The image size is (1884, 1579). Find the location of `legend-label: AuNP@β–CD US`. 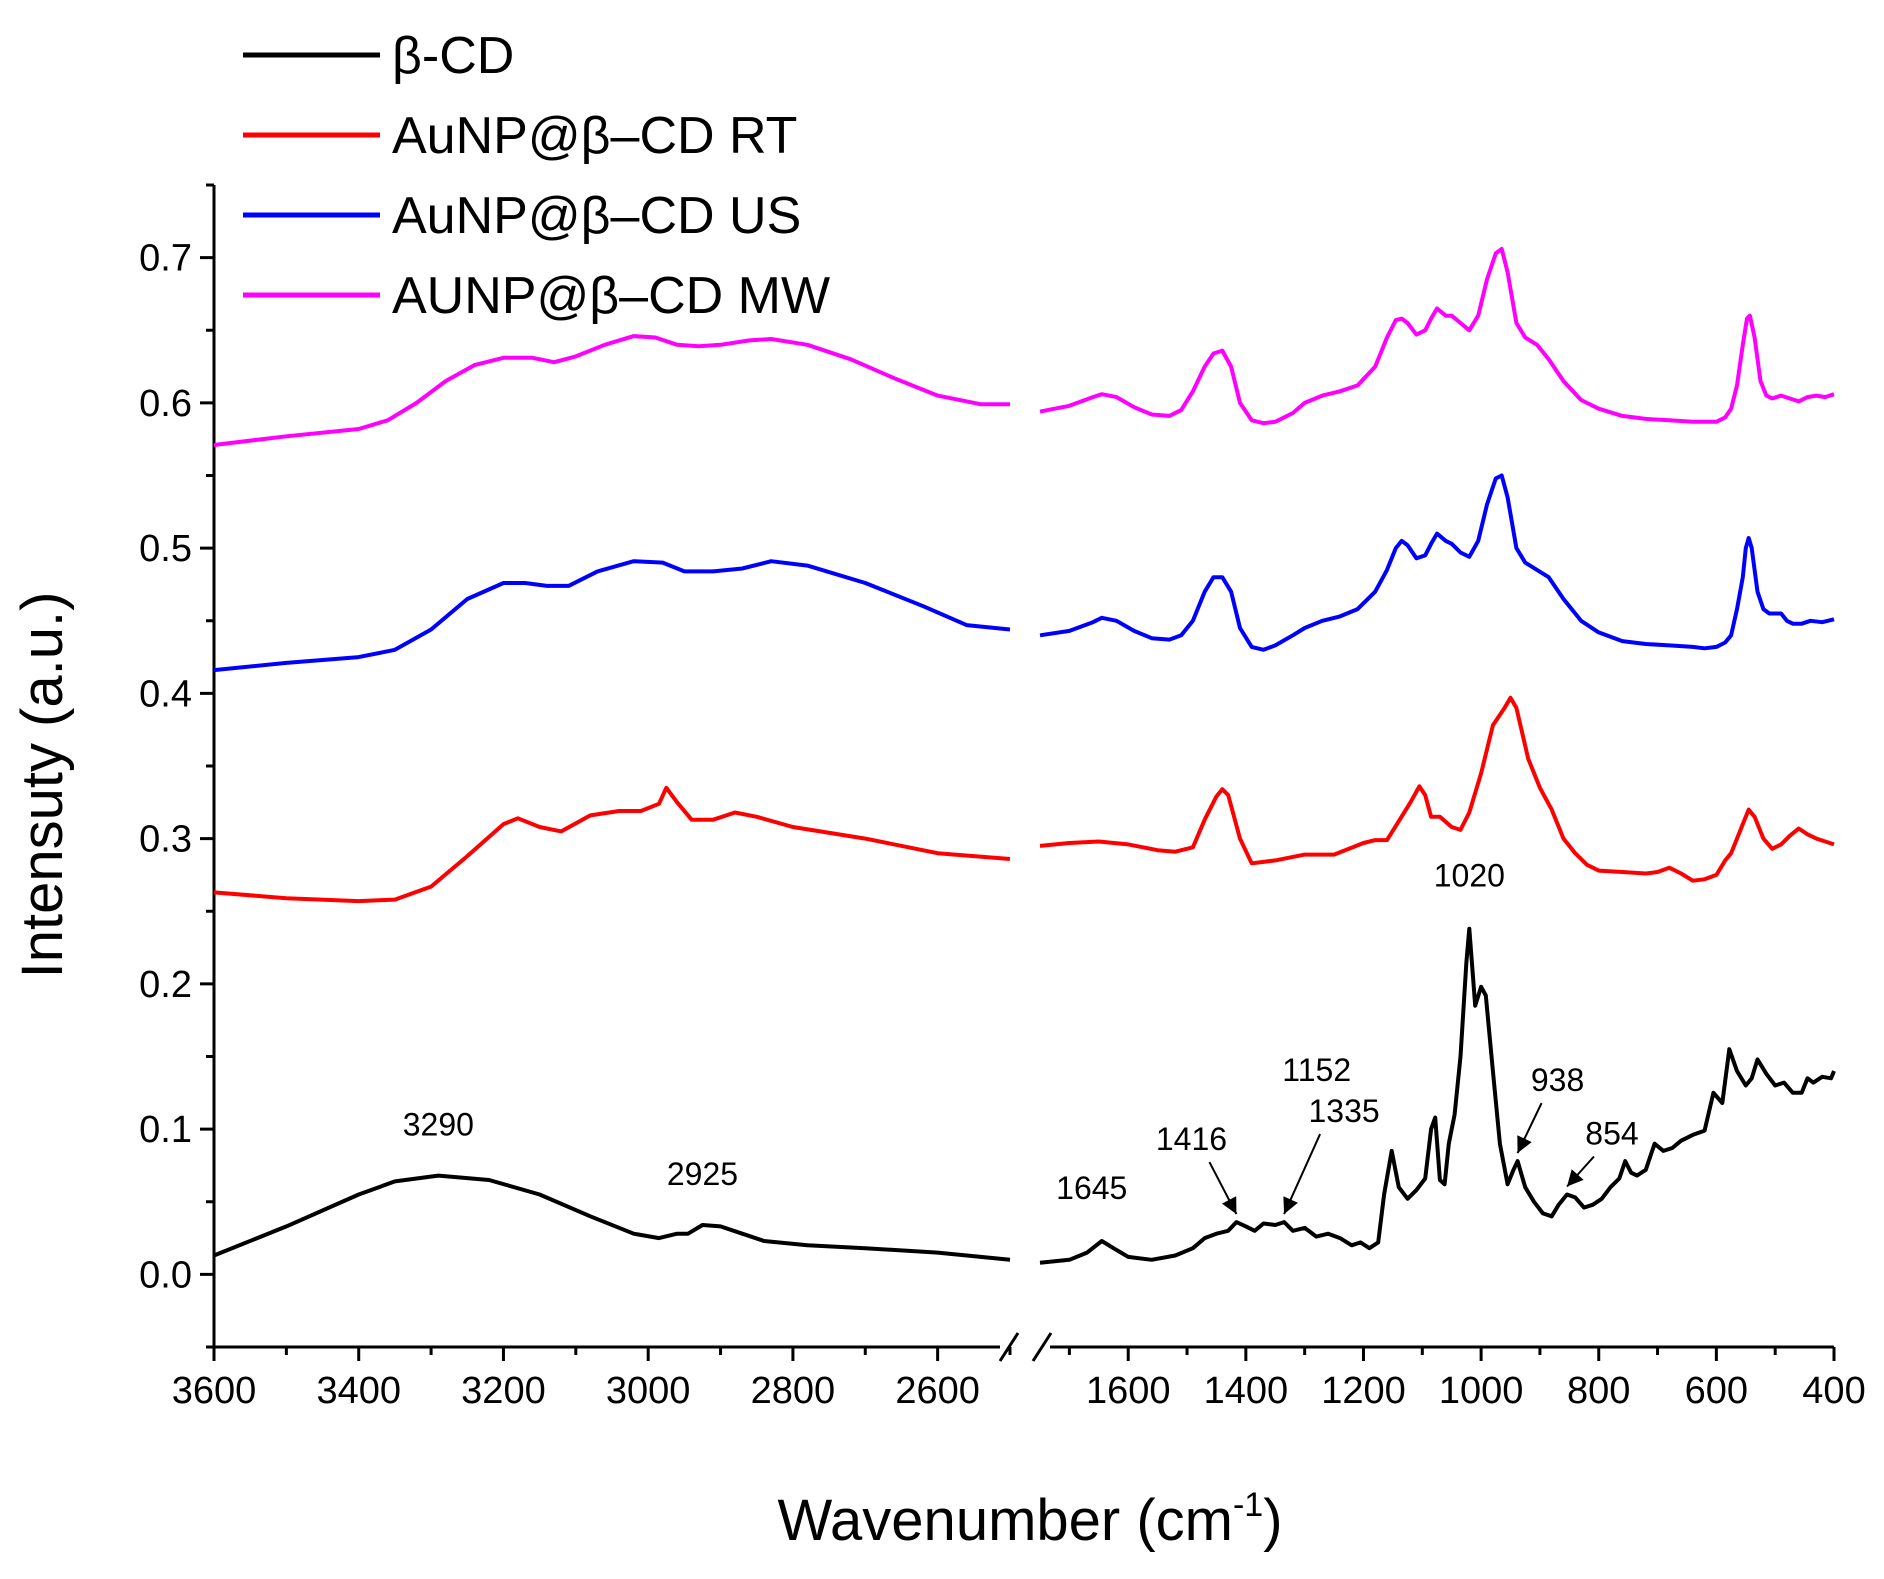

legend-label: AuNP@β–CD US is located at coordinates (596, 216).